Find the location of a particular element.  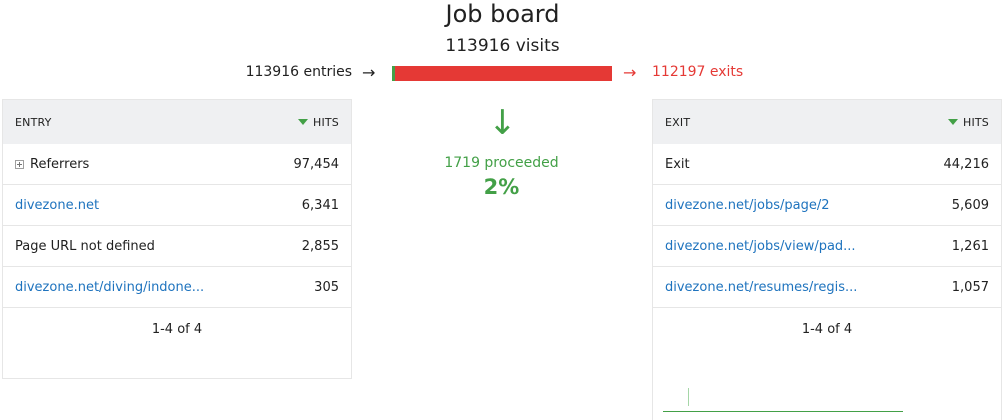

table-row: Referrers 97,454 is located at coordinates (177, 164).